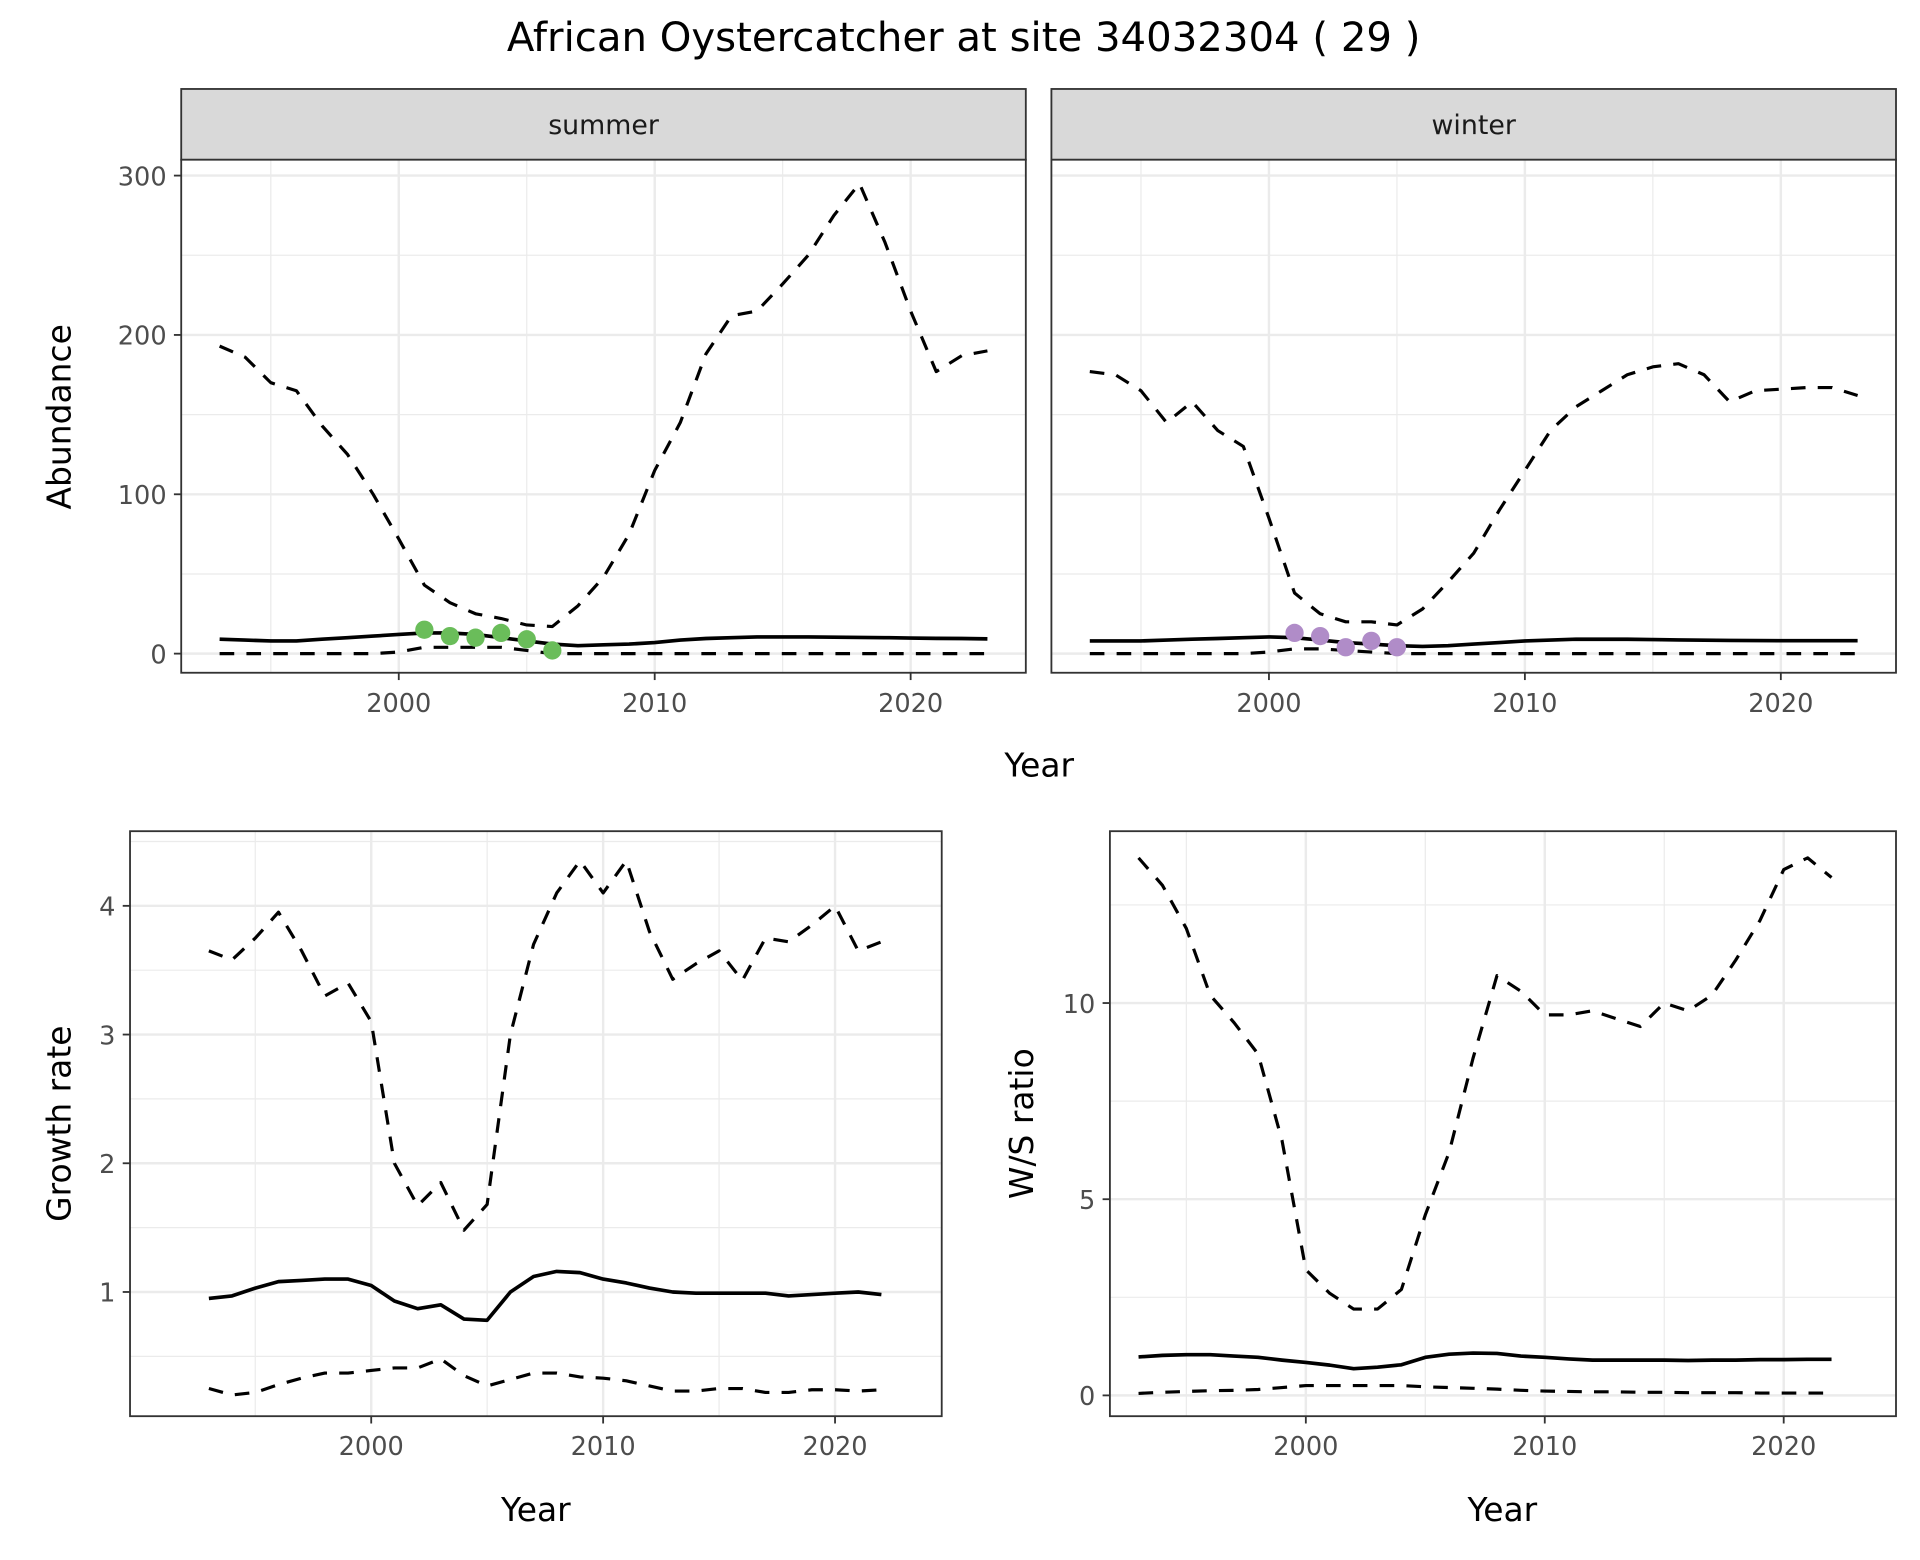 The width and height of the screenshot is (1920, 1560). I want to click on facet-strip-label: winter, so click(1474, 125).